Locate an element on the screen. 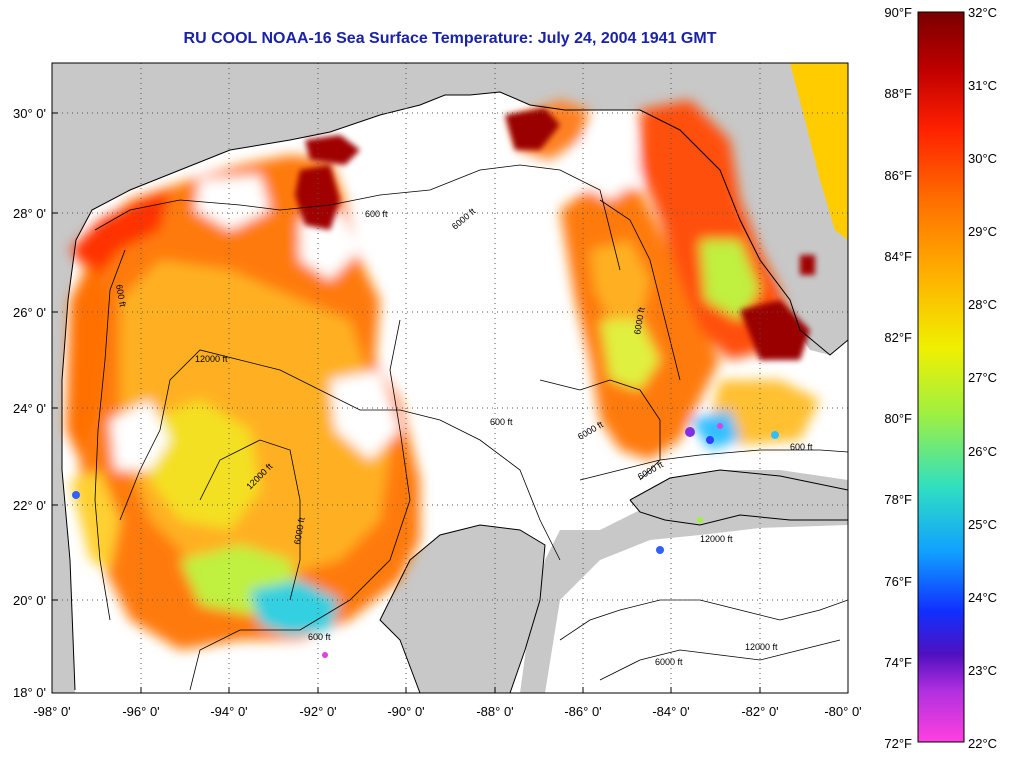 The width and height of the screenshot is (1016, 761). lat-label-20: 20° 0' is located at coordinates (29, 600).